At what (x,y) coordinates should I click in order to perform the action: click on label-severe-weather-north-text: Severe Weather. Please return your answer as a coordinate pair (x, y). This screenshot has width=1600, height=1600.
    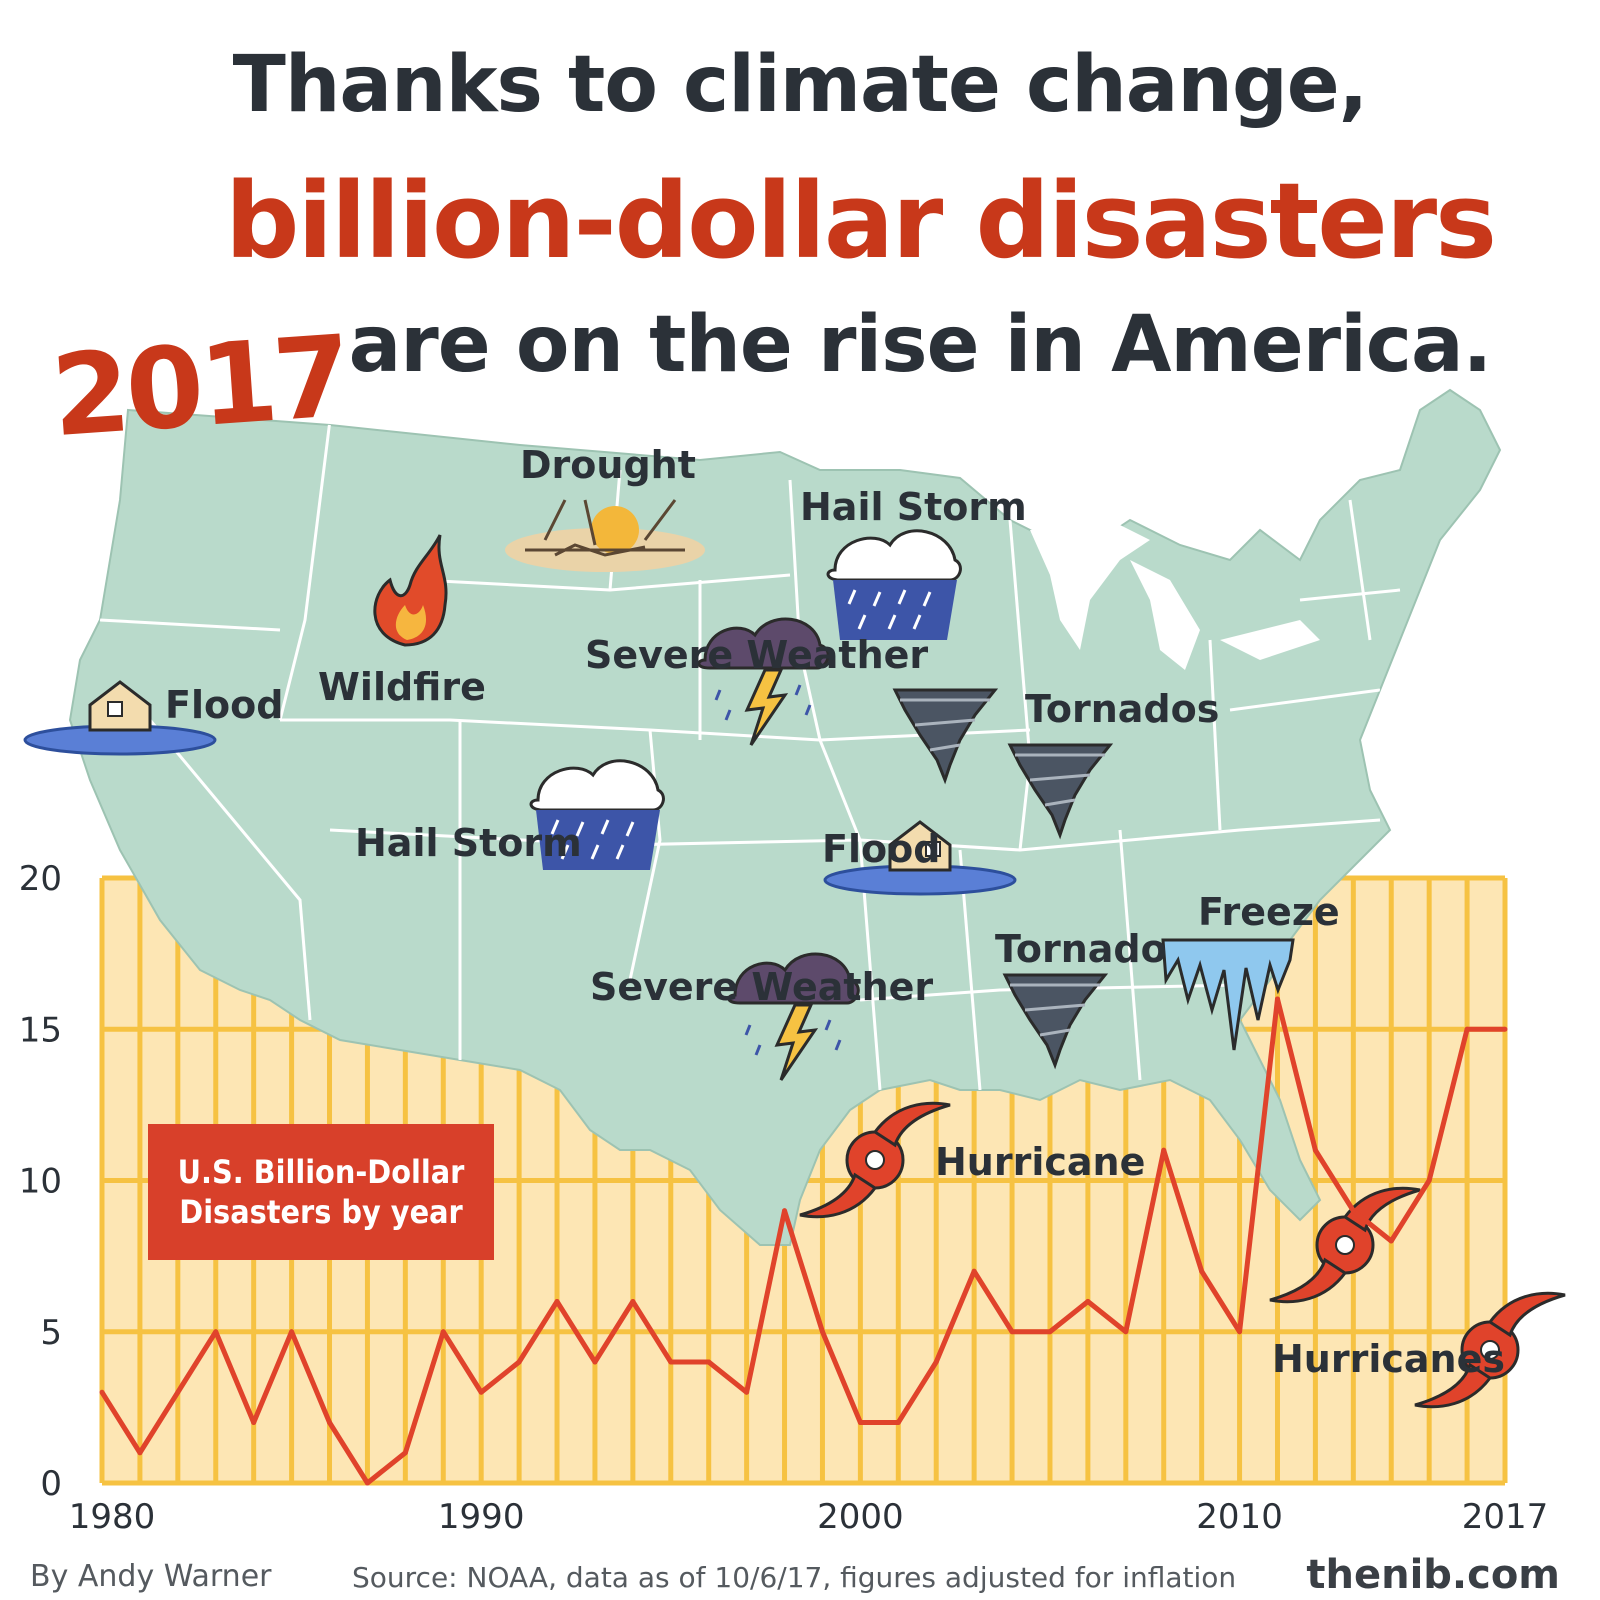
    Looking at the image, I should click on (756, 655).